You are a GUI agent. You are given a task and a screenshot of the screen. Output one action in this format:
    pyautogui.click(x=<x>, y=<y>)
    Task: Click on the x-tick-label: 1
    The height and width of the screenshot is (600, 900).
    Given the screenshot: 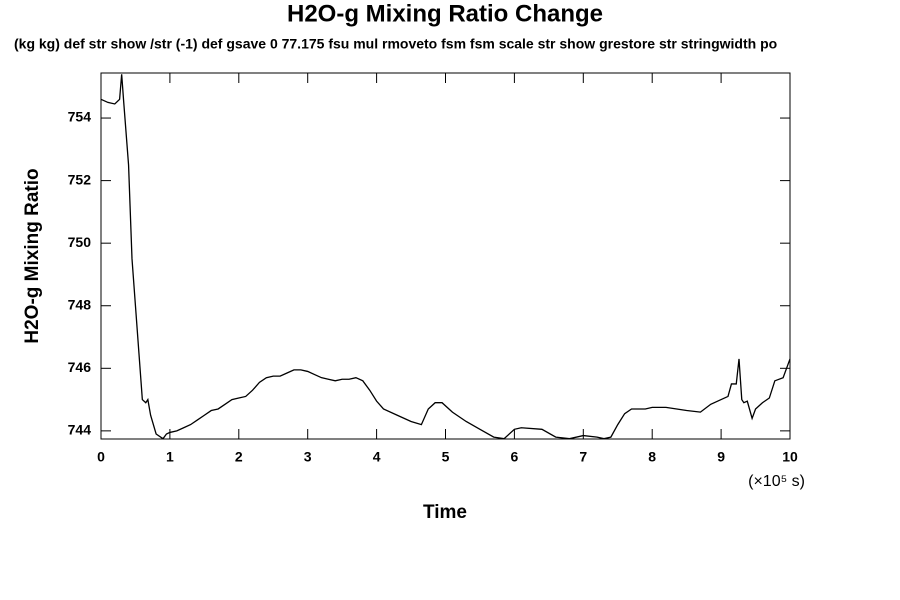 What is the action you would take?
    pyautogui.click(x=170, y=457)
    